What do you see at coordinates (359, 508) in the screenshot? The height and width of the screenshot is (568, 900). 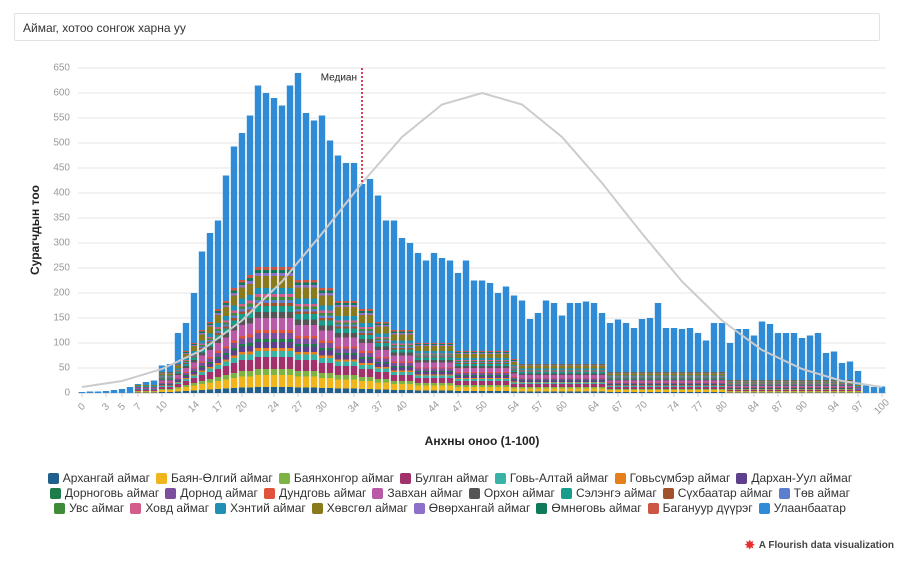 I see `legend-item: Хөвсгөл аймаг` at bounding box center [359, 508].